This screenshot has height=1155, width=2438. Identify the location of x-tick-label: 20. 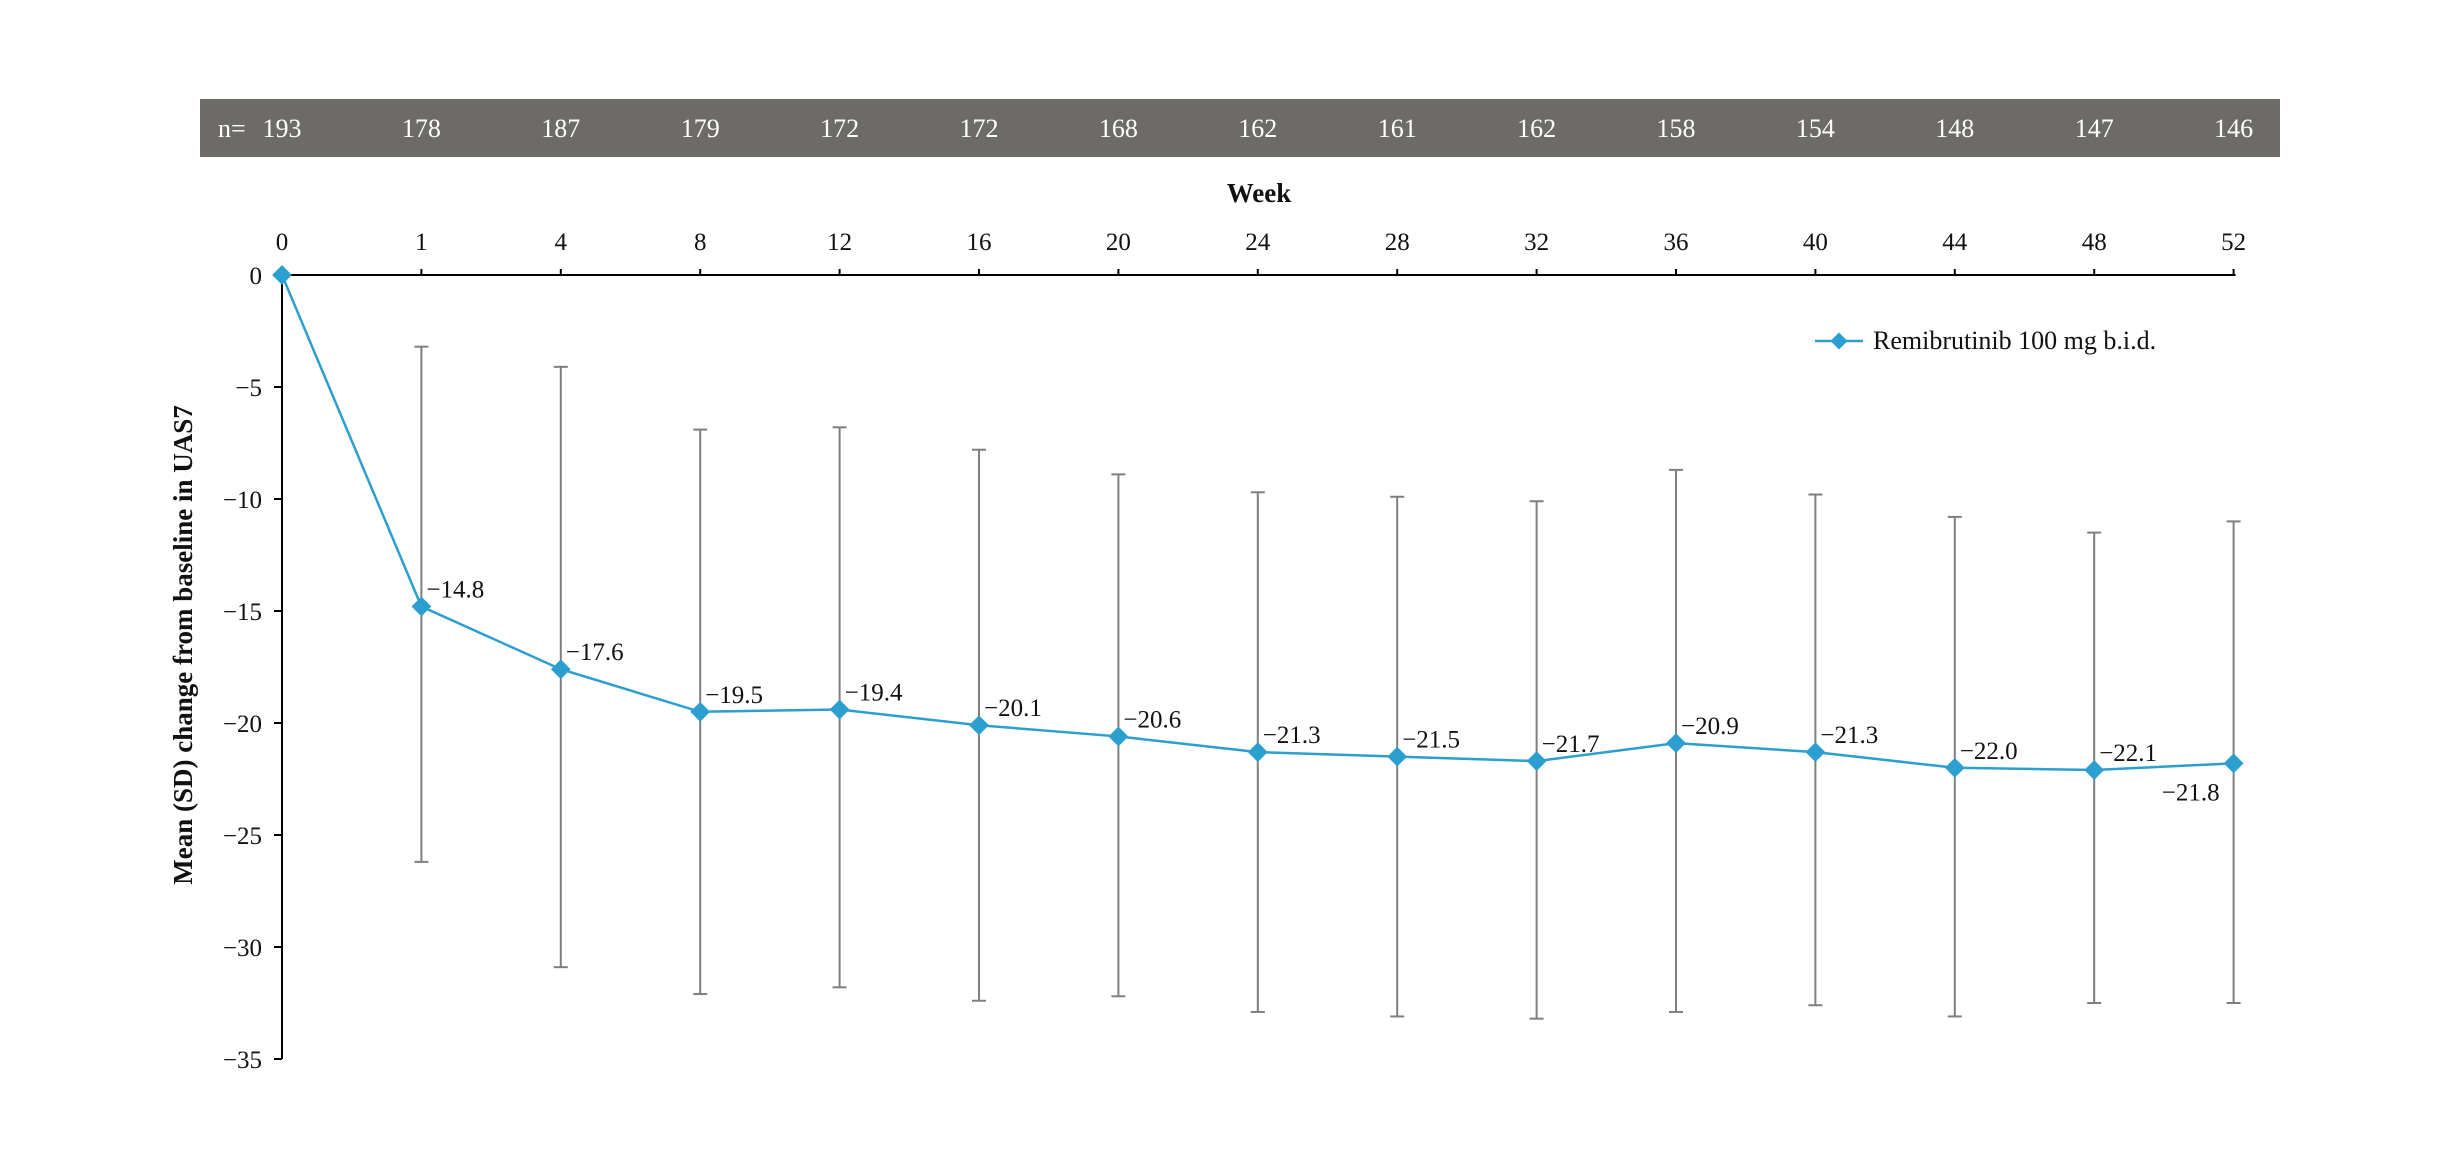
(1118, 242).